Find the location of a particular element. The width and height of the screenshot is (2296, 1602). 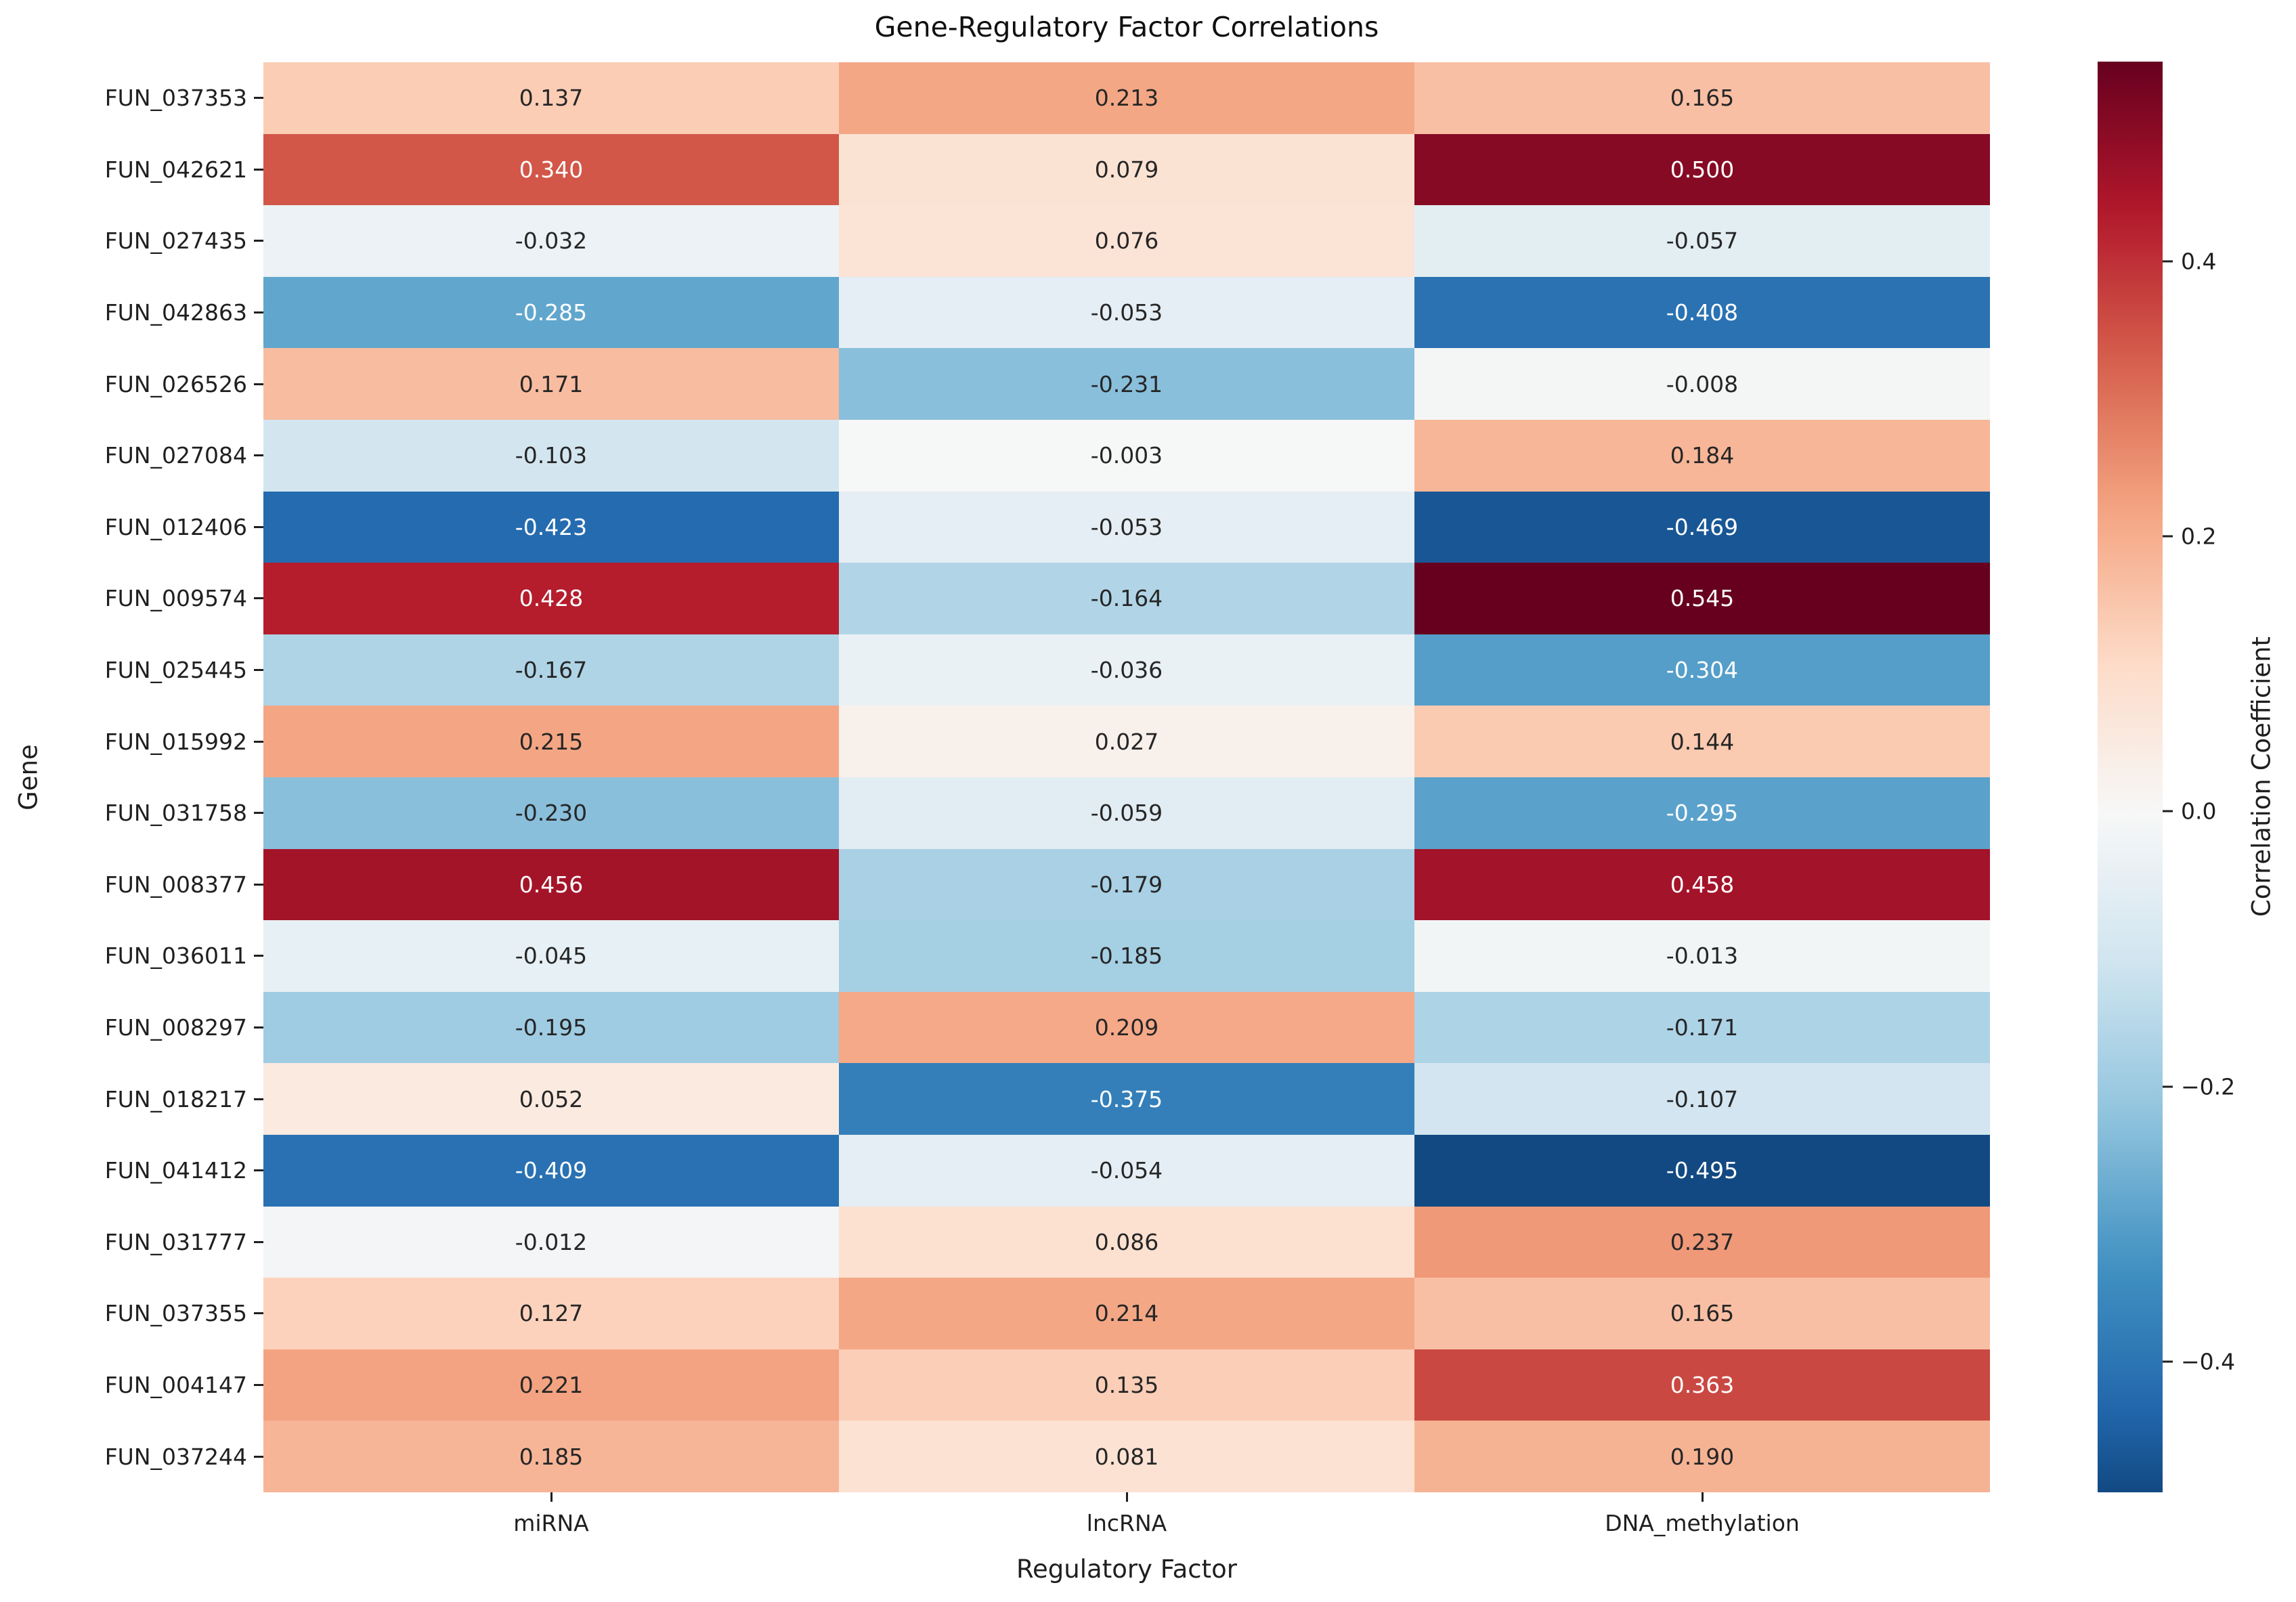

gene-name: FUN_004147 is located at coordinates (175, 1384).